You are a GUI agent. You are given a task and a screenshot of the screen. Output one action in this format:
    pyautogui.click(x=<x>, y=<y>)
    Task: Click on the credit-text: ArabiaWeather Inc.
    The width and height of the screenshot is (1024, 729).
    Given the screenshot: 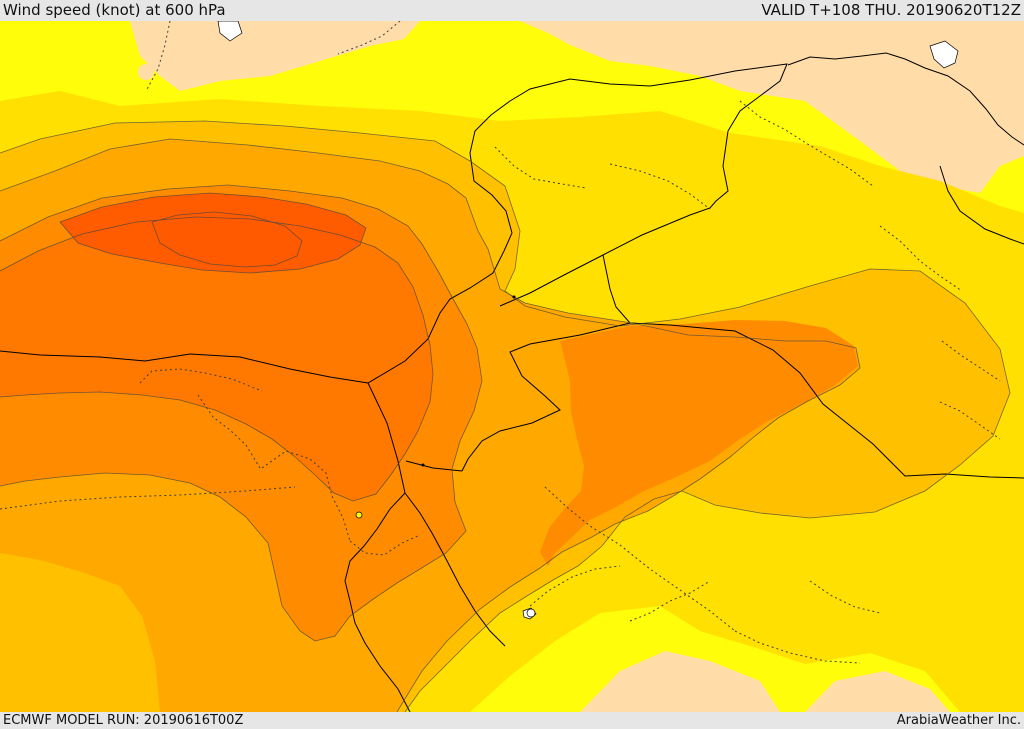 What is the action you would take?
    pyautogui.click(x=958, y=720)
    